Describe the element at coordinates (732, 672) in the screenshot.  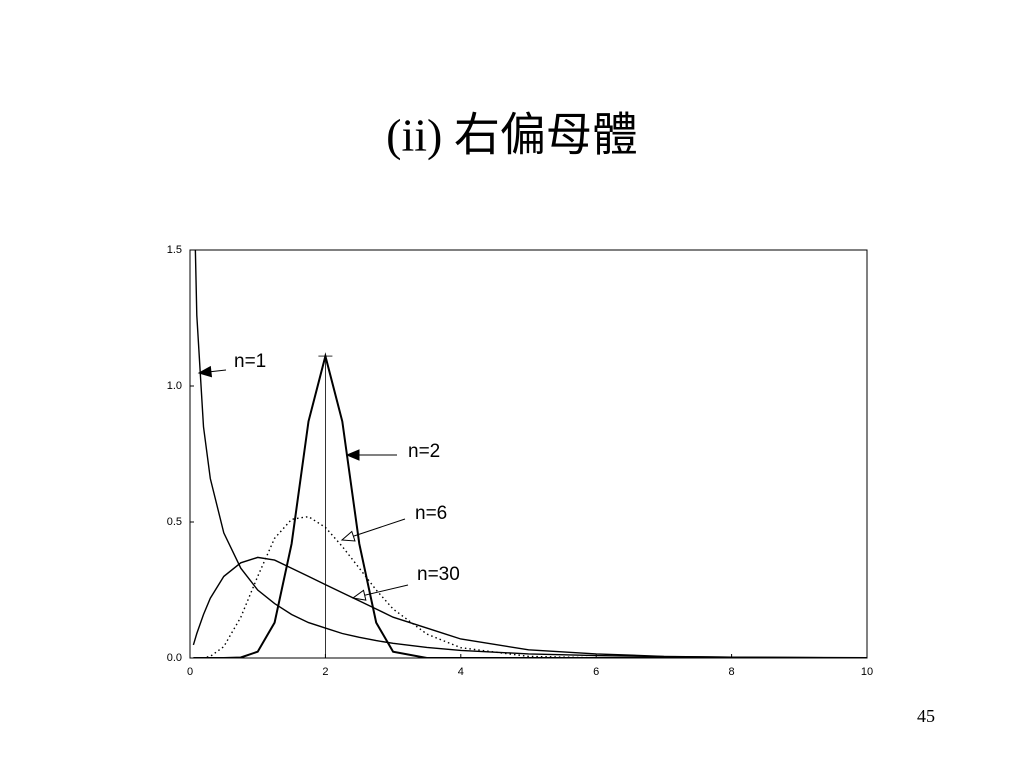
I see `x-tick-label: 8` at that location.